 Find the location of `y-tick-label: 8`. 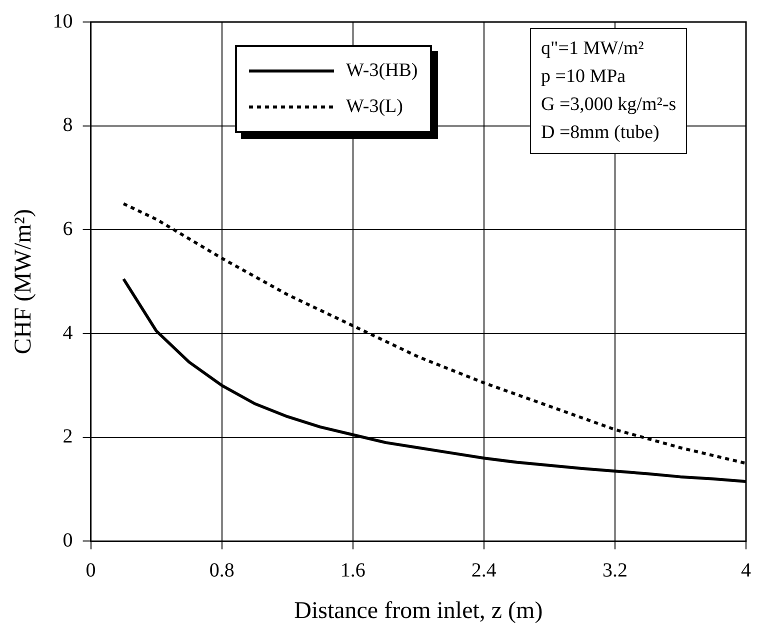

y-tick-label: 8 is located at coordinates (67, 125).